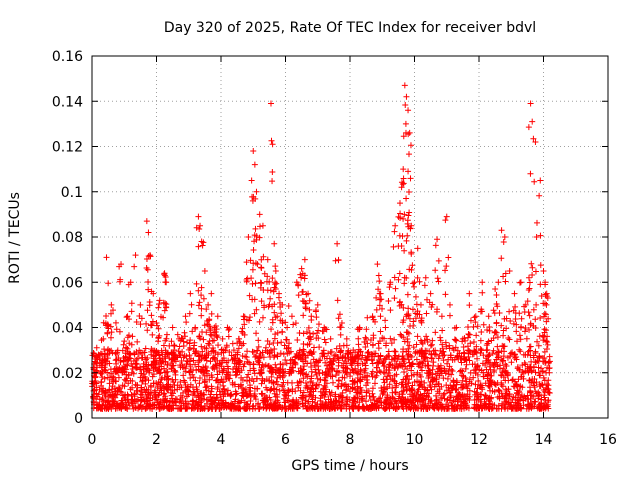  What do you see at coordinates (350, 440) in the screenshot?
I see `x-tick-label: 8` at bounding box center [350, 440].